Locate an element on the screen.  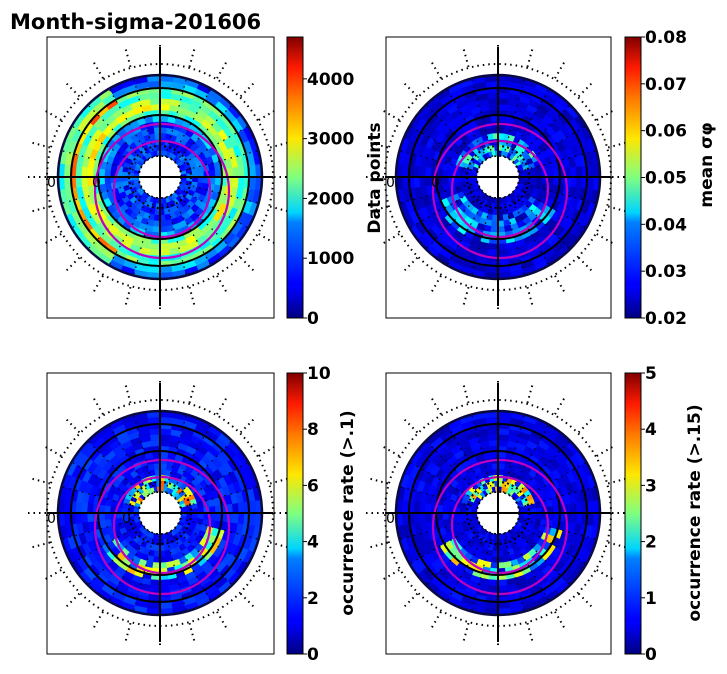
colorbar-tick-label: 0.08 is located at coordinates (666, 38).